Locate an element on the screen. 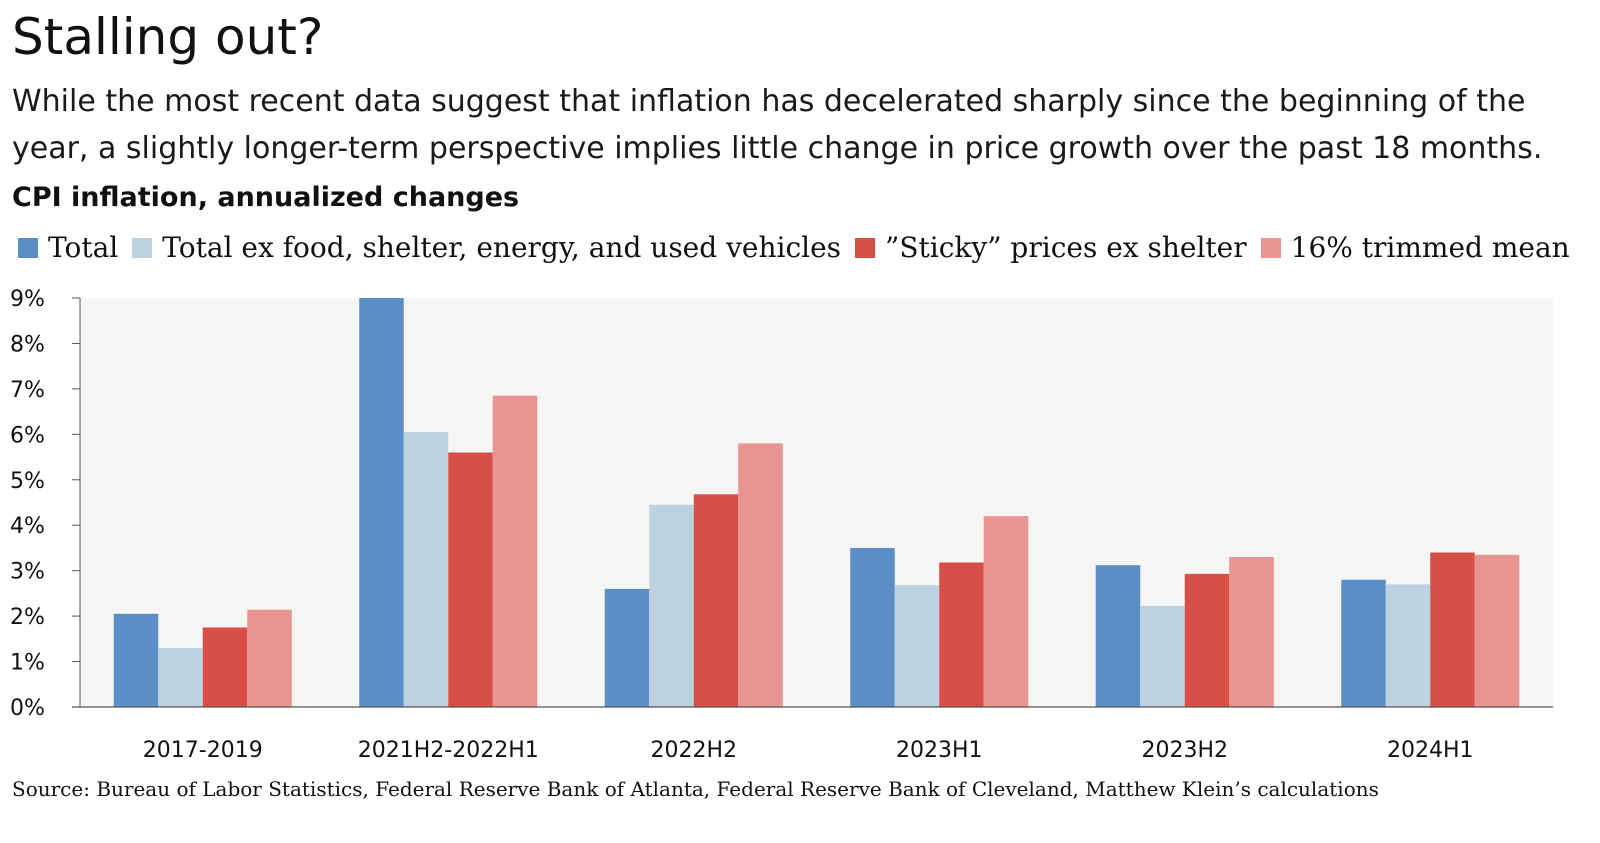  y-tick-label: 2% is located at coordinates (27, 617).